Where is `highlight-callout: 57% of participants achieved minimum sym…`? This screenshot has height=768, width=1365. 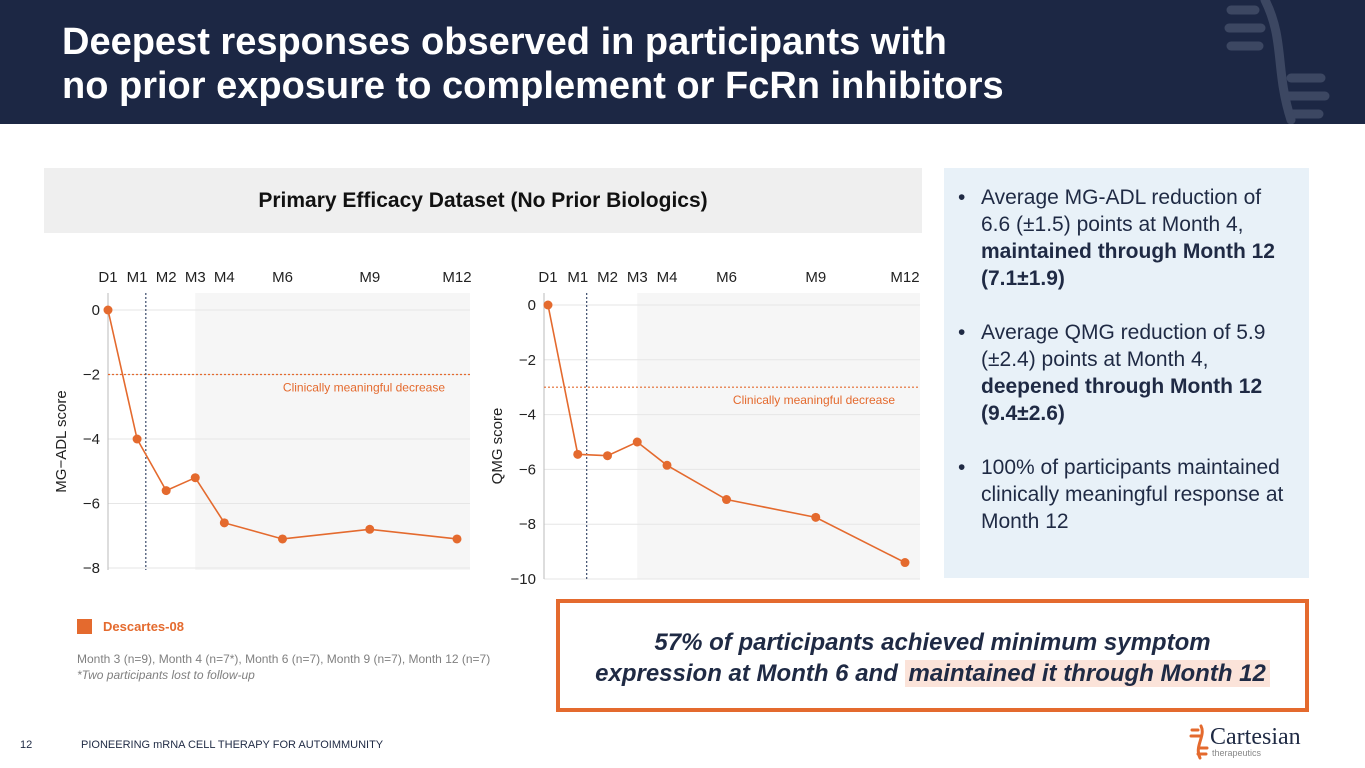
highlight-callout: 57% of participants achieved minimum sym… is located at coordinates (932, 655).